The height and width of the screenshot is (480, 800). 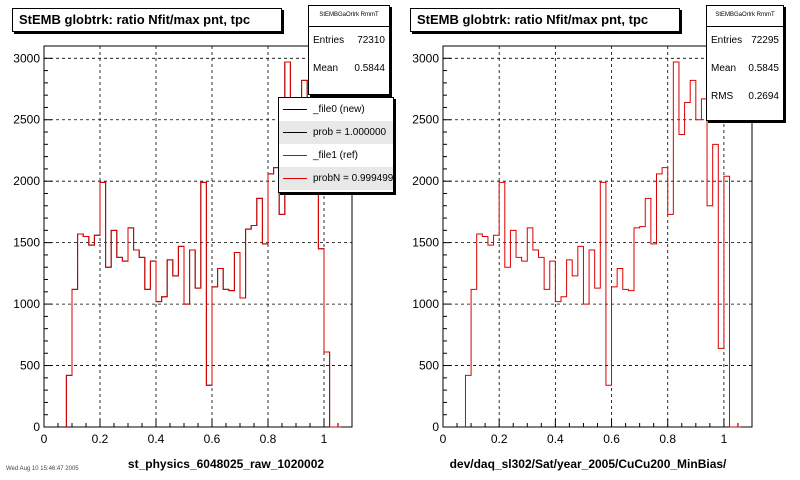 What do you see at coordinates (369, 68) in the screenshot?
I see `stats-value: 0.5844` at bounding box center [369, 68].